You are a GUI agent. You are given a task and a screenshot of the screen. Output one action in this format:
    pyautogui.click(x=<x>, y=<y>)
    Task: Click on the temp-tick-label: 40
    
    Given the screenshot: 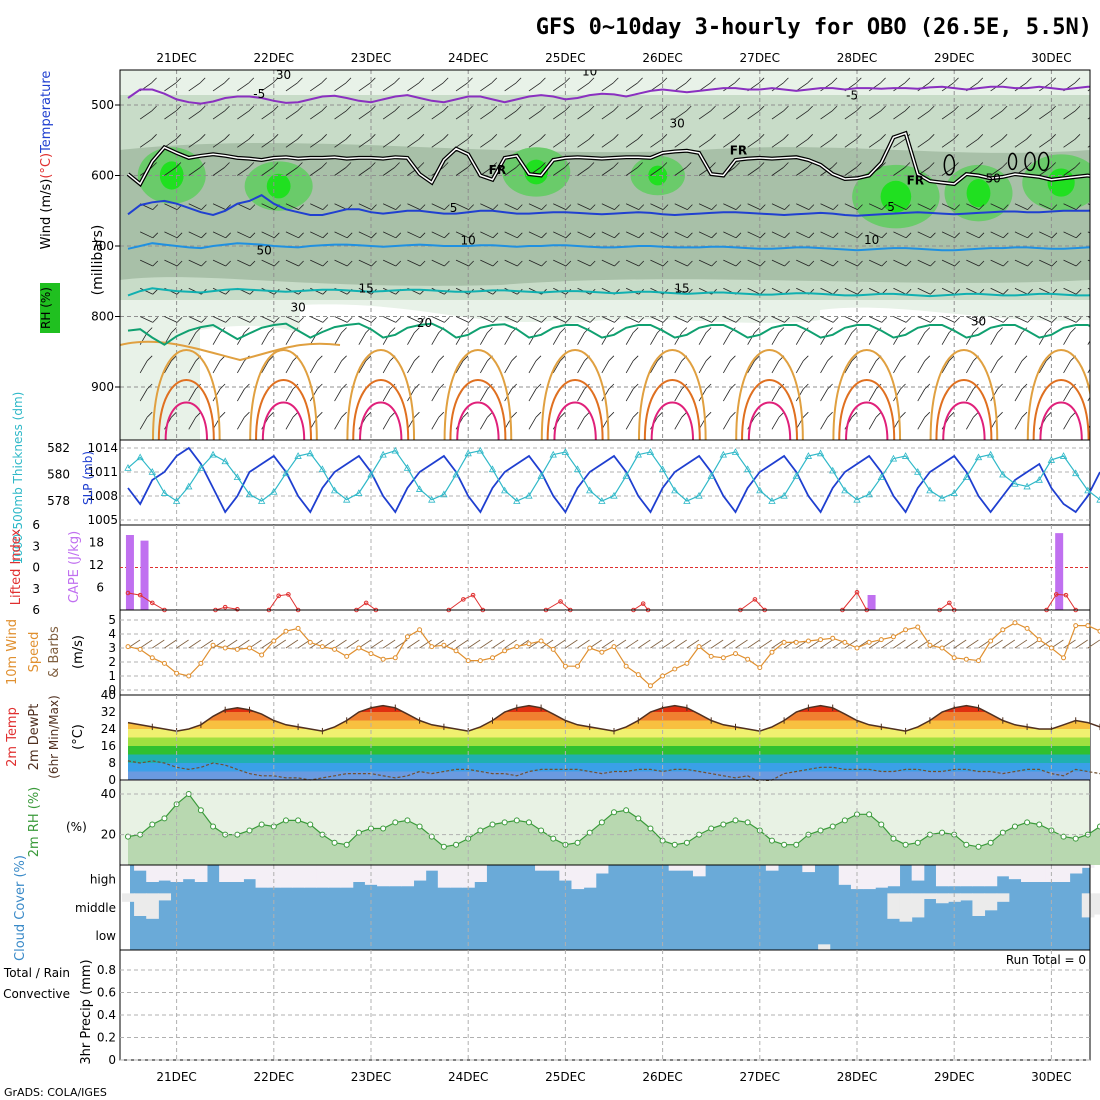 What is the action you would take?
    pyautogui.click(x=108, y=695)
    